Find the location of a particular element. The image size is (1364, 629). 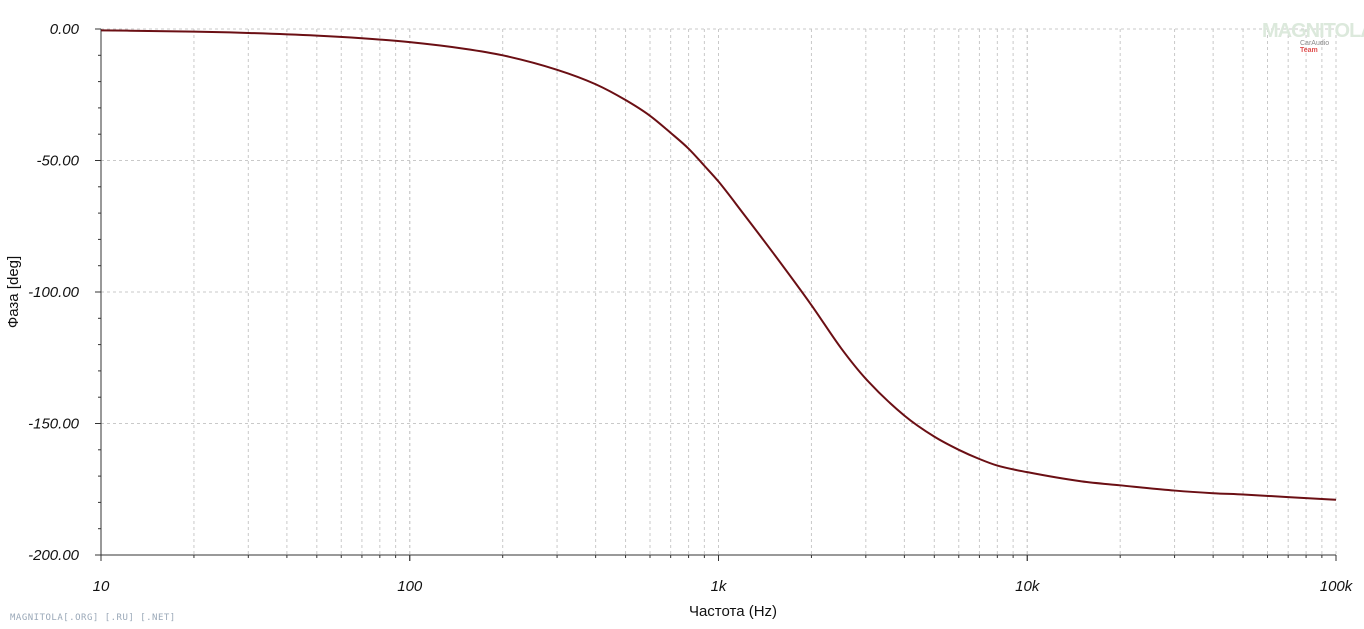

y-tick-label: -50.00 is located at coordinates (57, 161).